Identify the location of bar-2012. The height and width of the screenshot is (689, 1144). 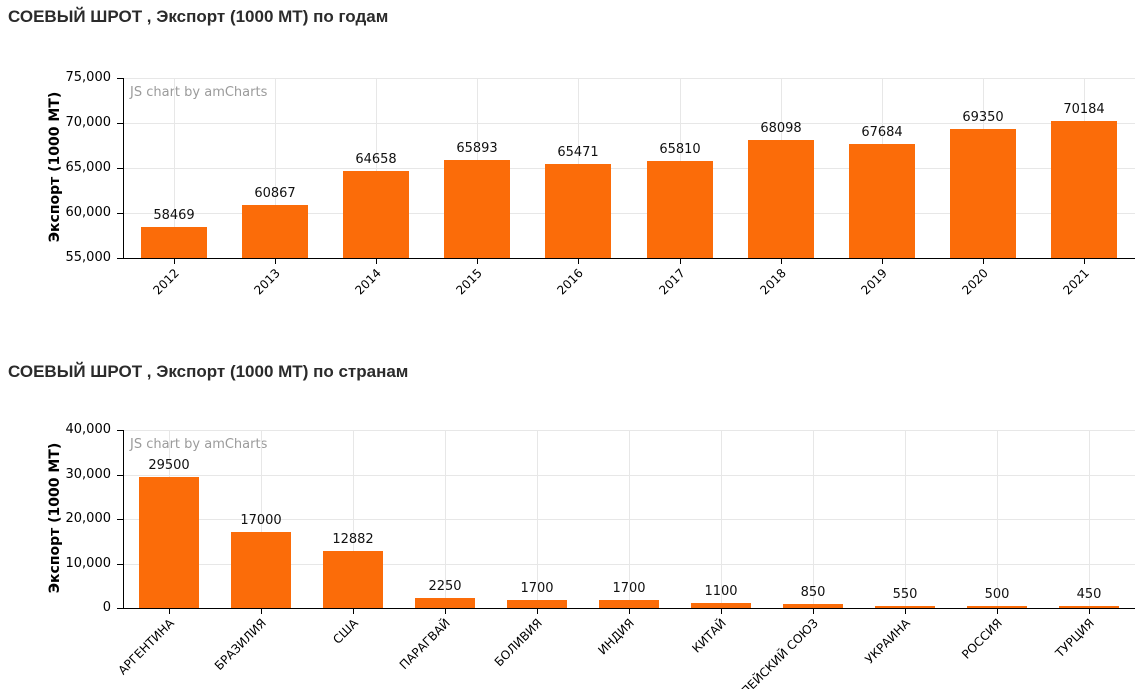
(174, 242).